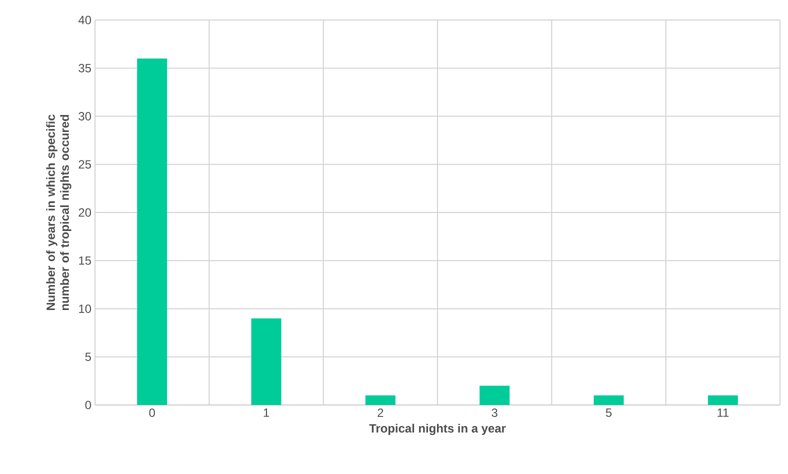 The image size is (788, 474). Describe the element at coordinates (723, 412) in the screenshot. I see `x-tick-label: 11` at that location.